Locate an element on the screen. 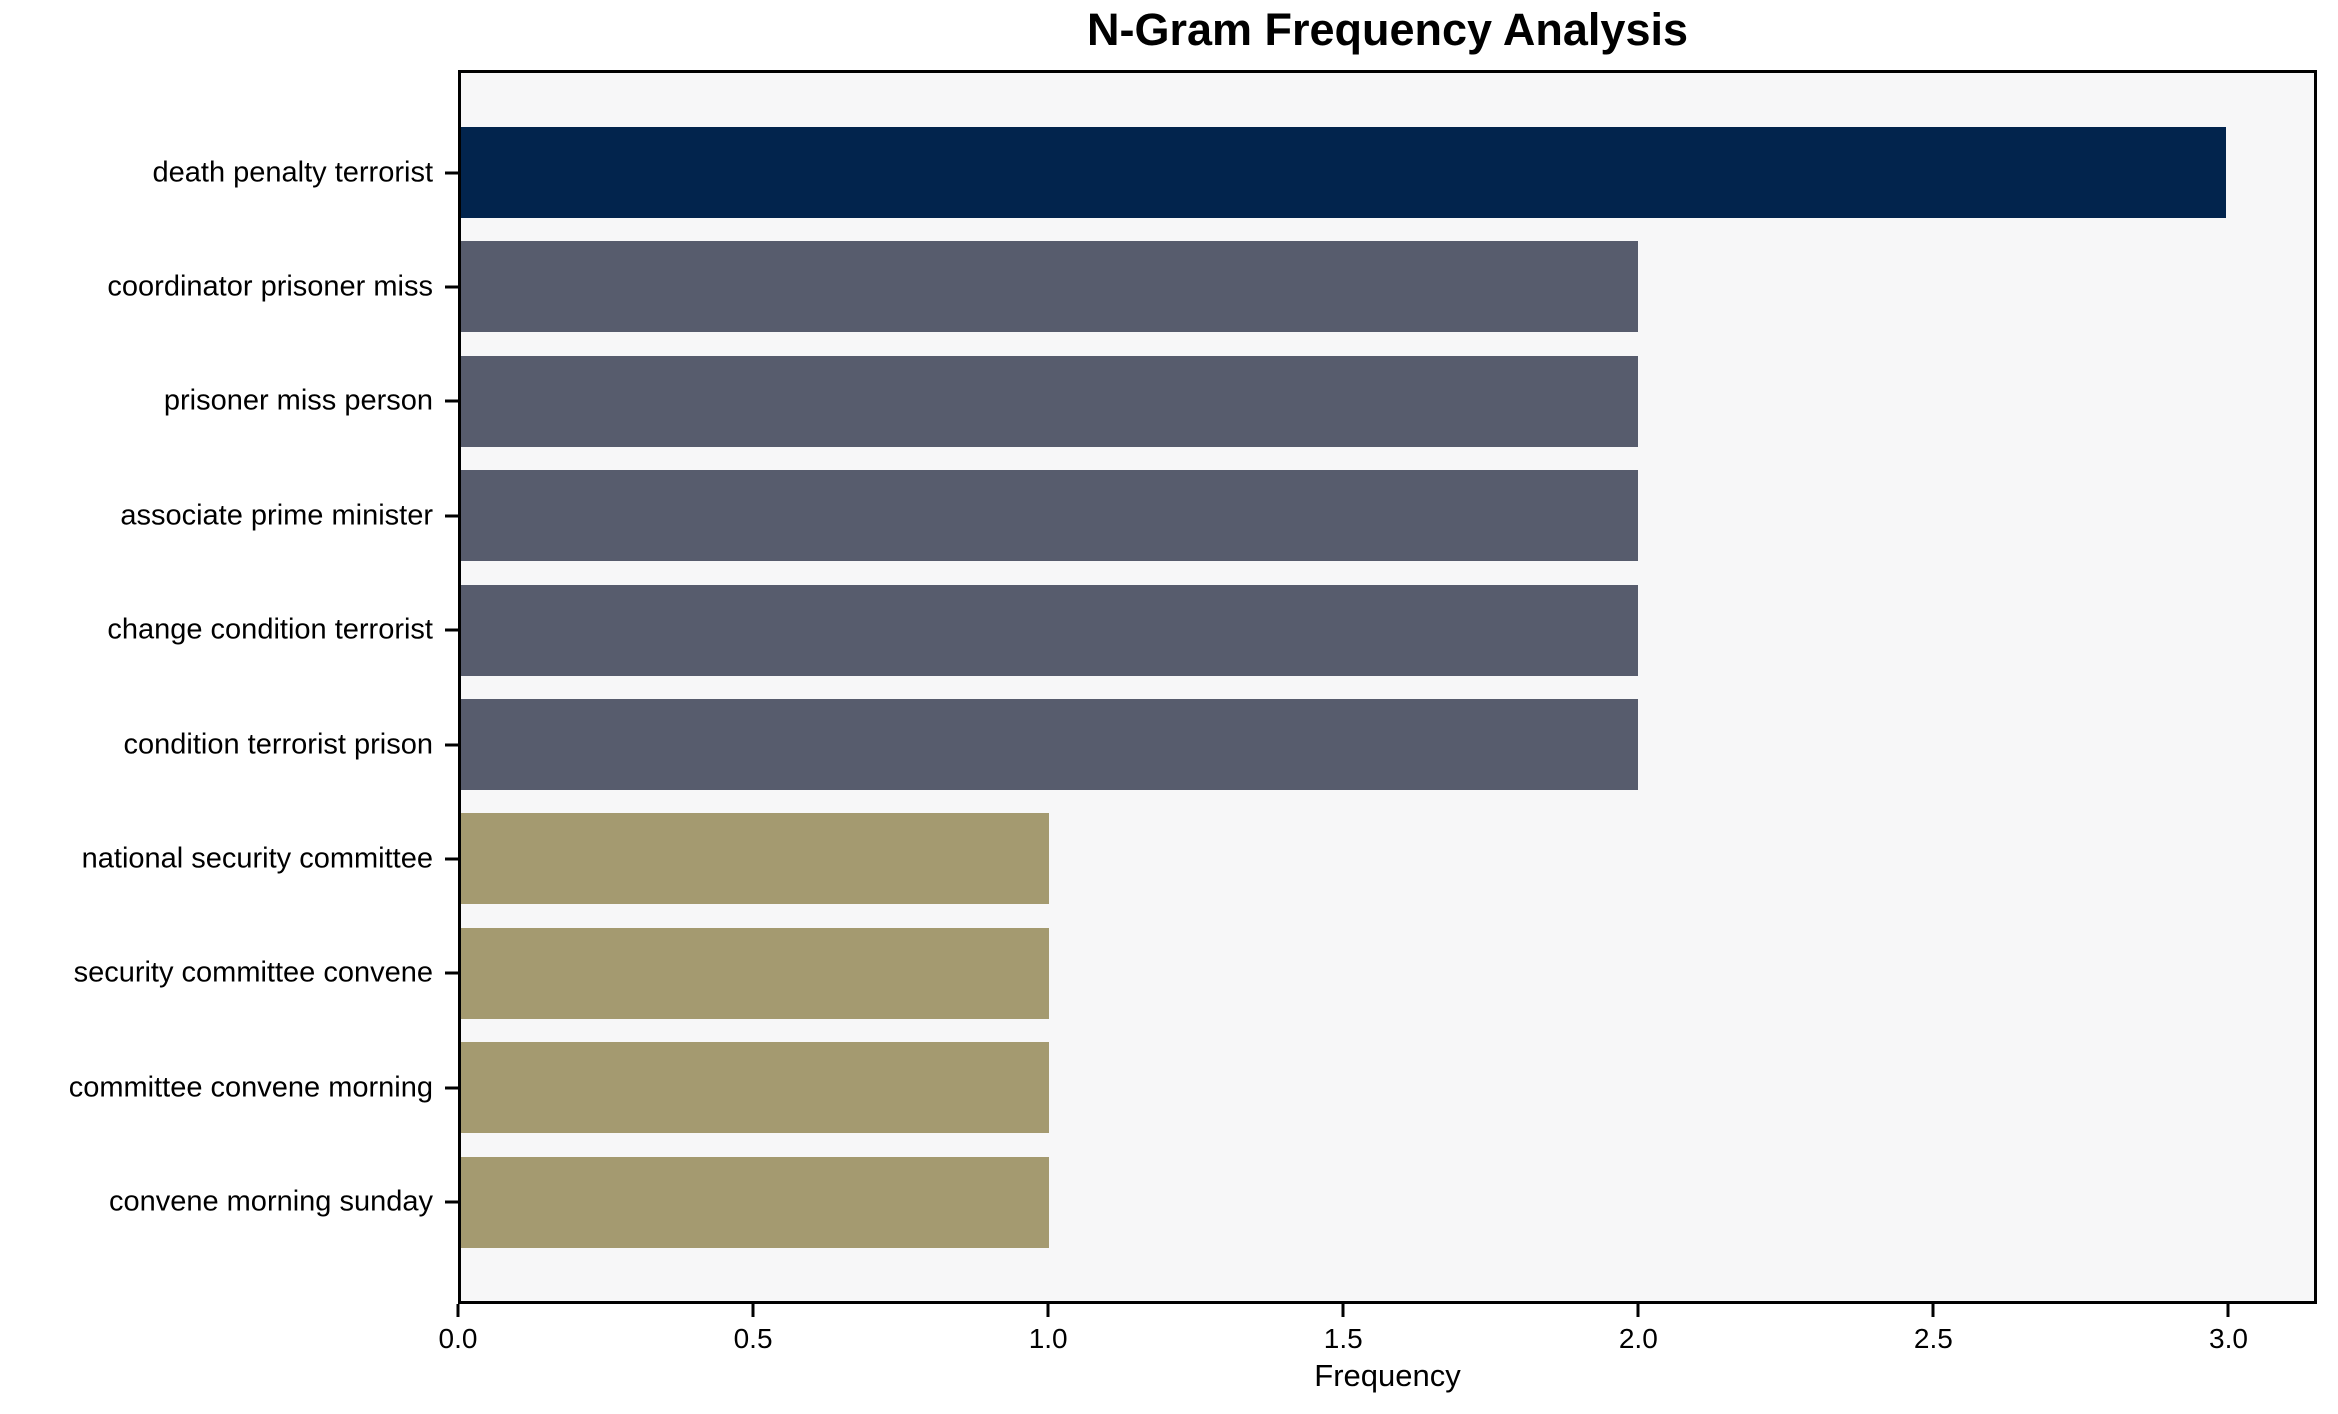  y-category-label: prisoner miss person is located at coordinates (298, 400).